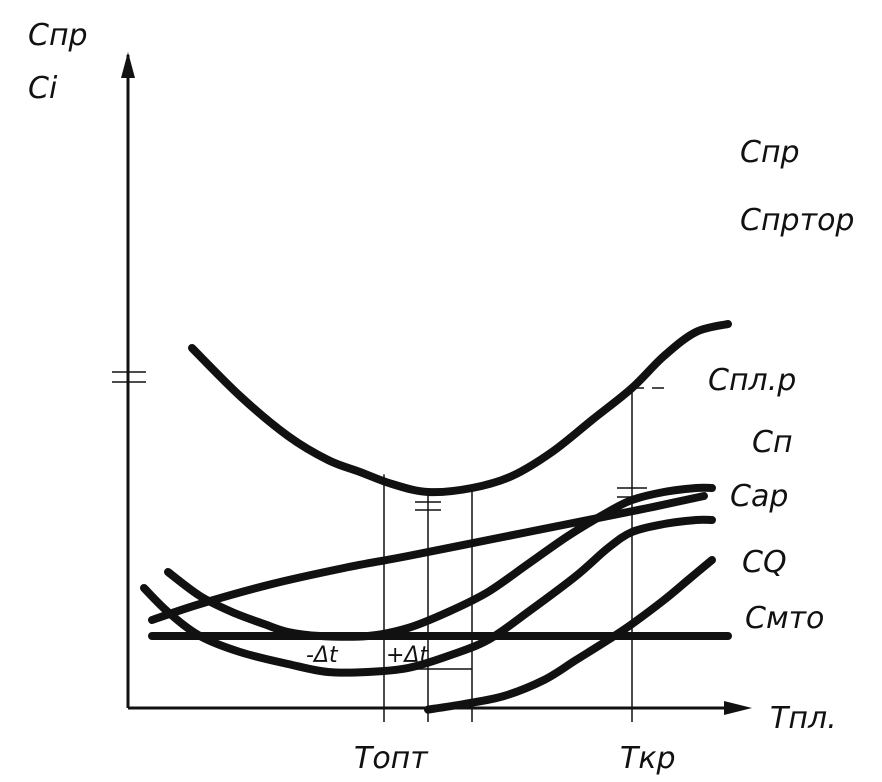  Describe the element at coordinates (43, 88) in the screenshot. I see `y-axis-label: Ci` at that location.